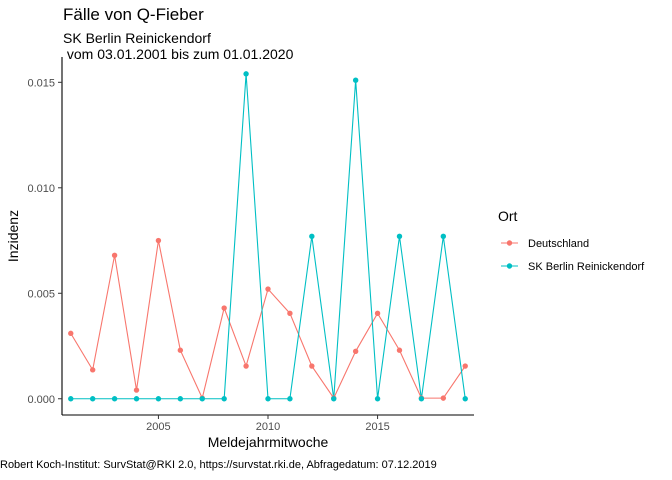 This screenshot has width=672, height=480. What do you see at coordinates (558, 244) in the screenshot?
I see `legend-label: Deutschland` at bounding box center [558, 244].